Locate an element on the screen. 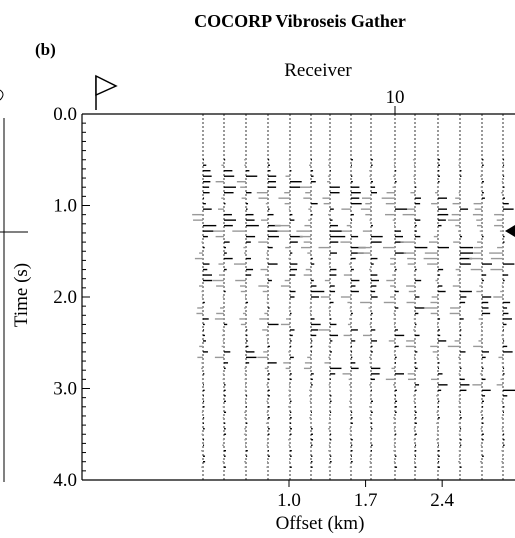 The image size is (515, 538). panel-label: (b) is located at coordinates (45, 49).